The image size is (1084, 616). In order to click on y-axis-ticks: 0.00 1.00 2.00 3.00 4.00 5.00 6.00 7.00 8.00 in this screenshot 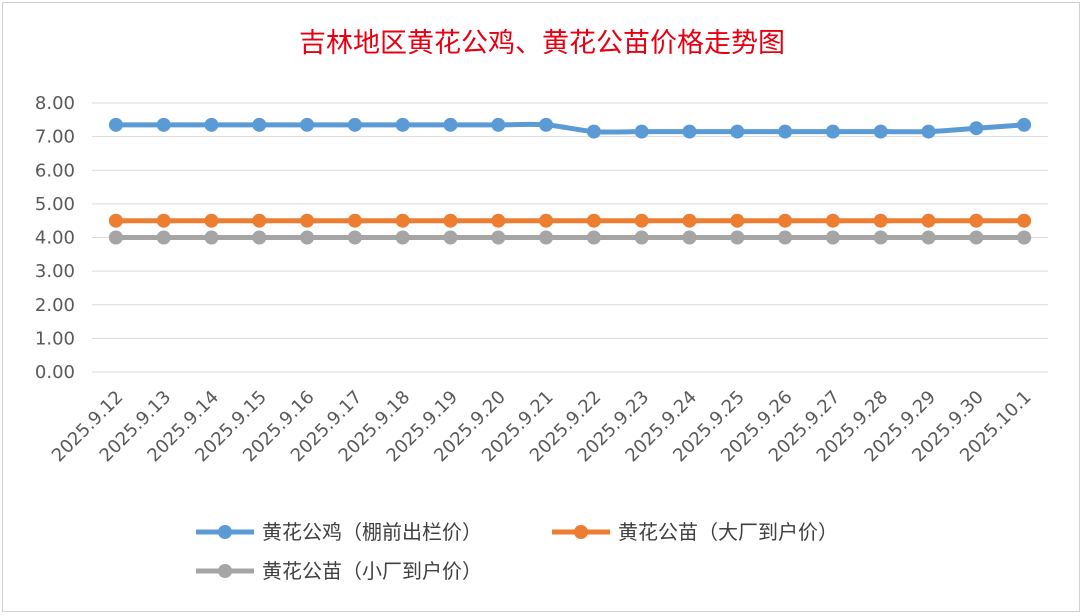, I will do `click(55, 238)`.